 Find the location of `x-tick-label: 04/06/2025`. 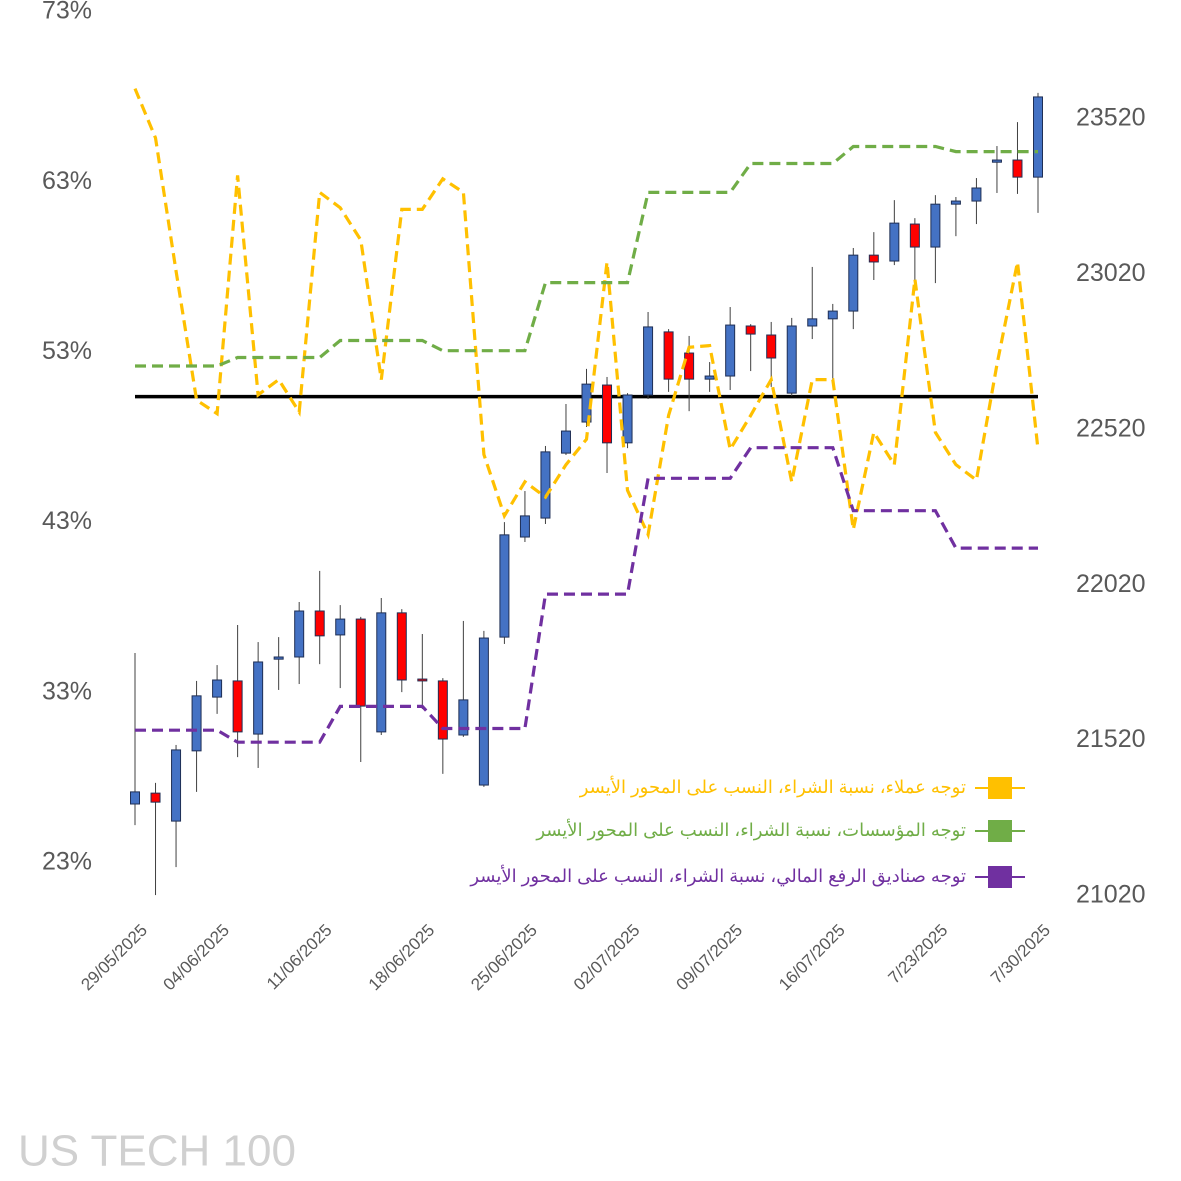

x-tick-label: 04/06/2025 is located at coordinates (196, 958).